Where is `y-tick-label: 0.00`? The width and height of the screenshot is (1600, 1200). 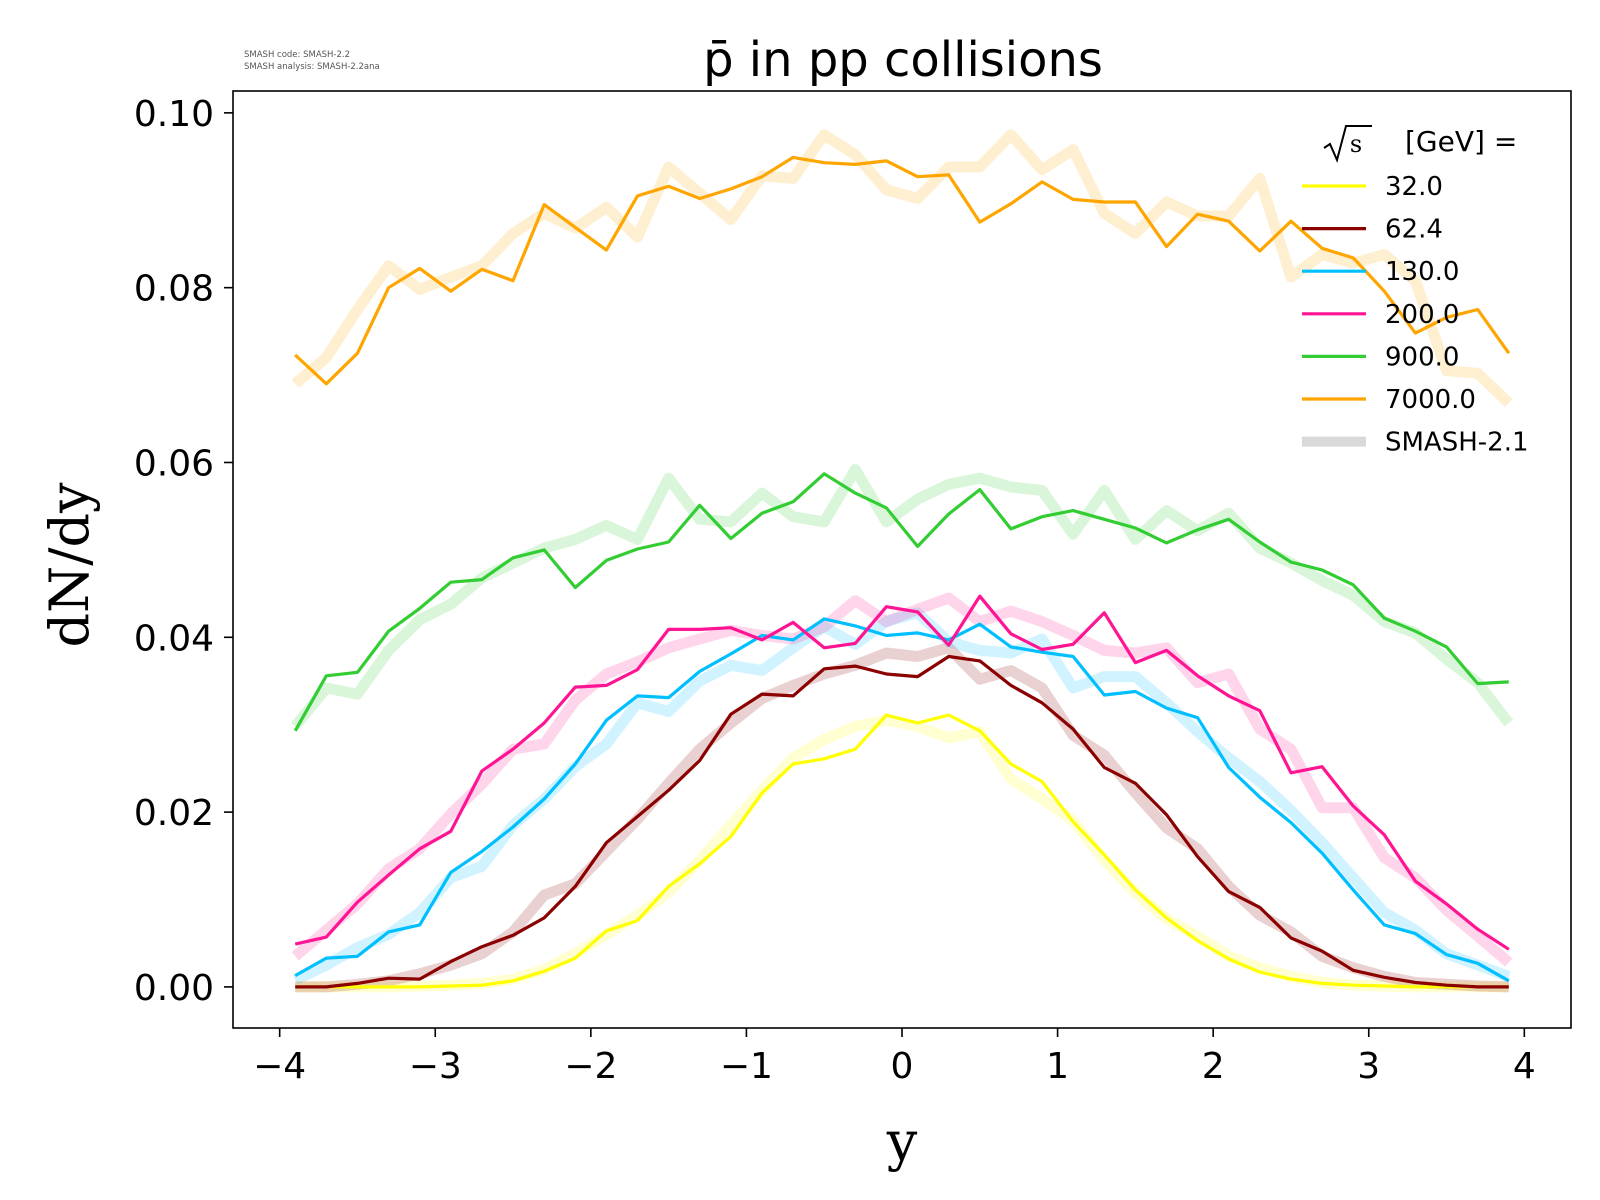
y-tick-label: 0.00 is located at coordinates (174, 988).